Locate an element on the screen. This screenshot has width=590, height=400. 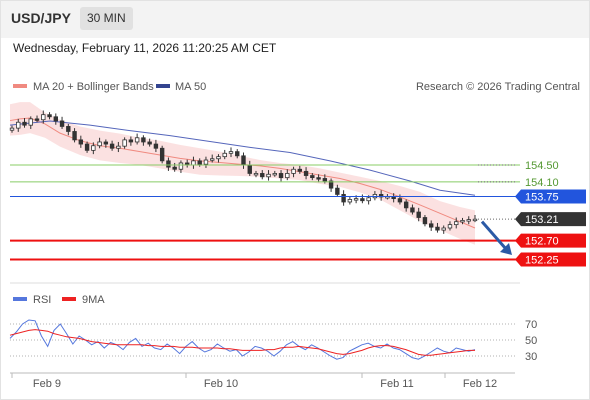
x-tick-label: Feb 9 is located at coordinates (47, 384).